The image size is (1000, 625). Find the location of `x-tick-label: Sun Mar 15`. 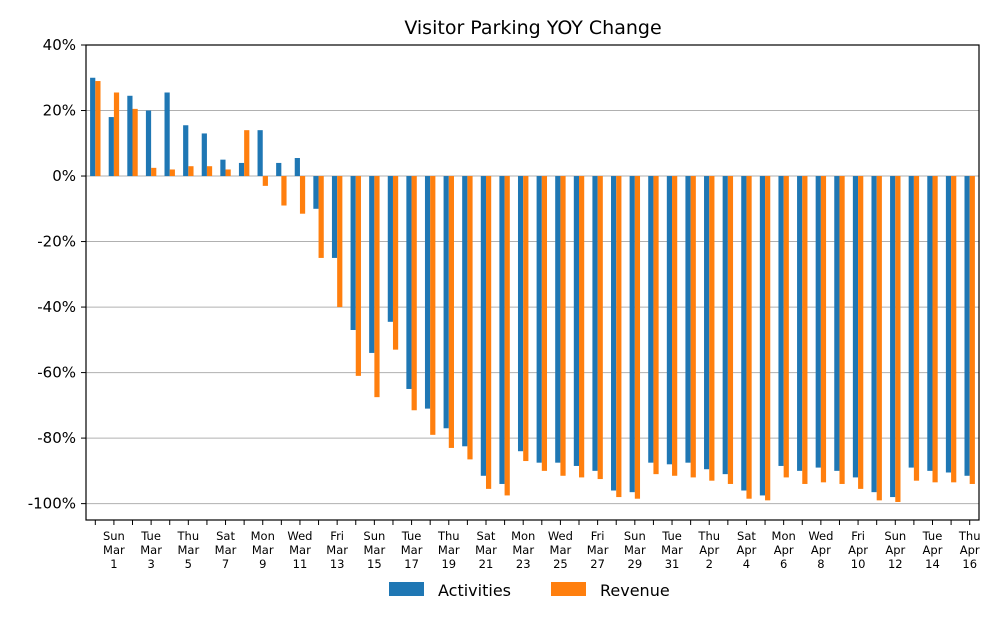

x-tick-label: Sun Mar 15 is located at coordinates (374, 550).